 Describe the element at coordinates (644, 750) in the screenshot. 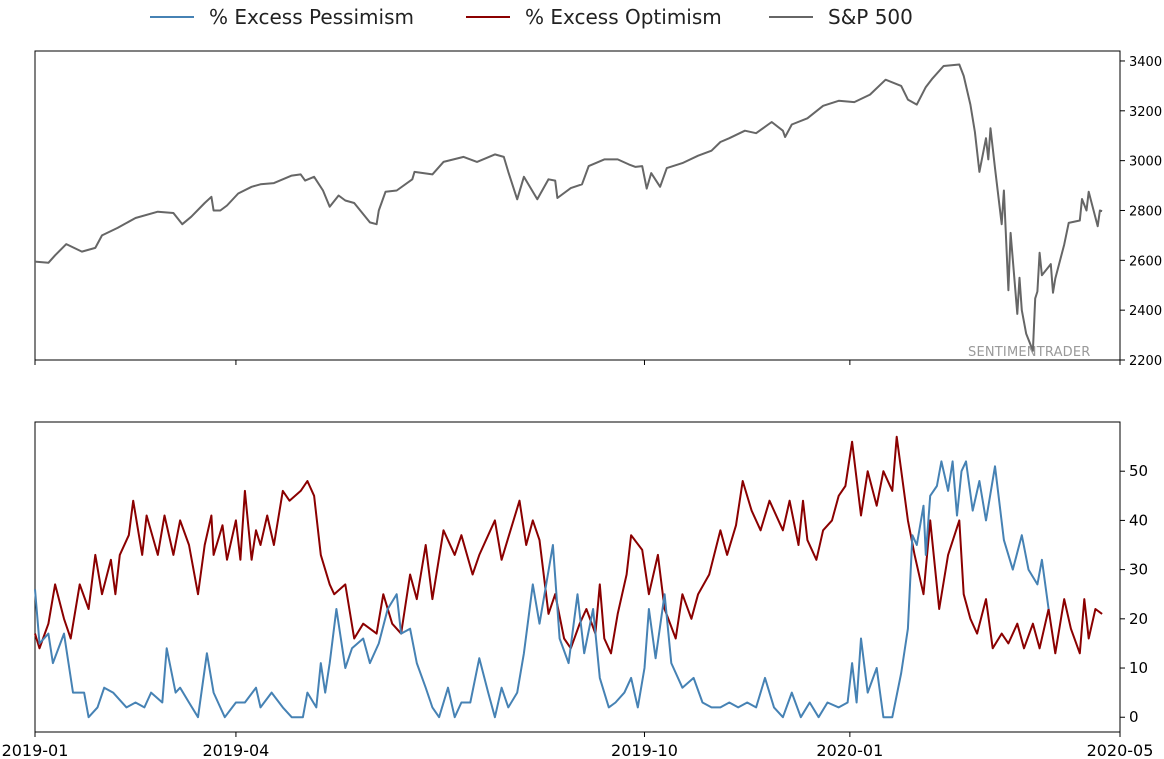

I see `x-tick-label: 2019-10` at that location.